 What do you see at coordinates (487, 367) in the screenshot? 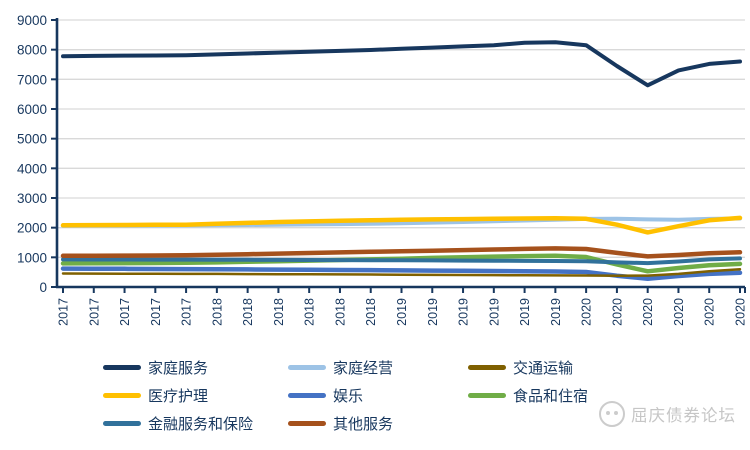
I see `legend-swatch-transportation` at bounding box center [487, 367].